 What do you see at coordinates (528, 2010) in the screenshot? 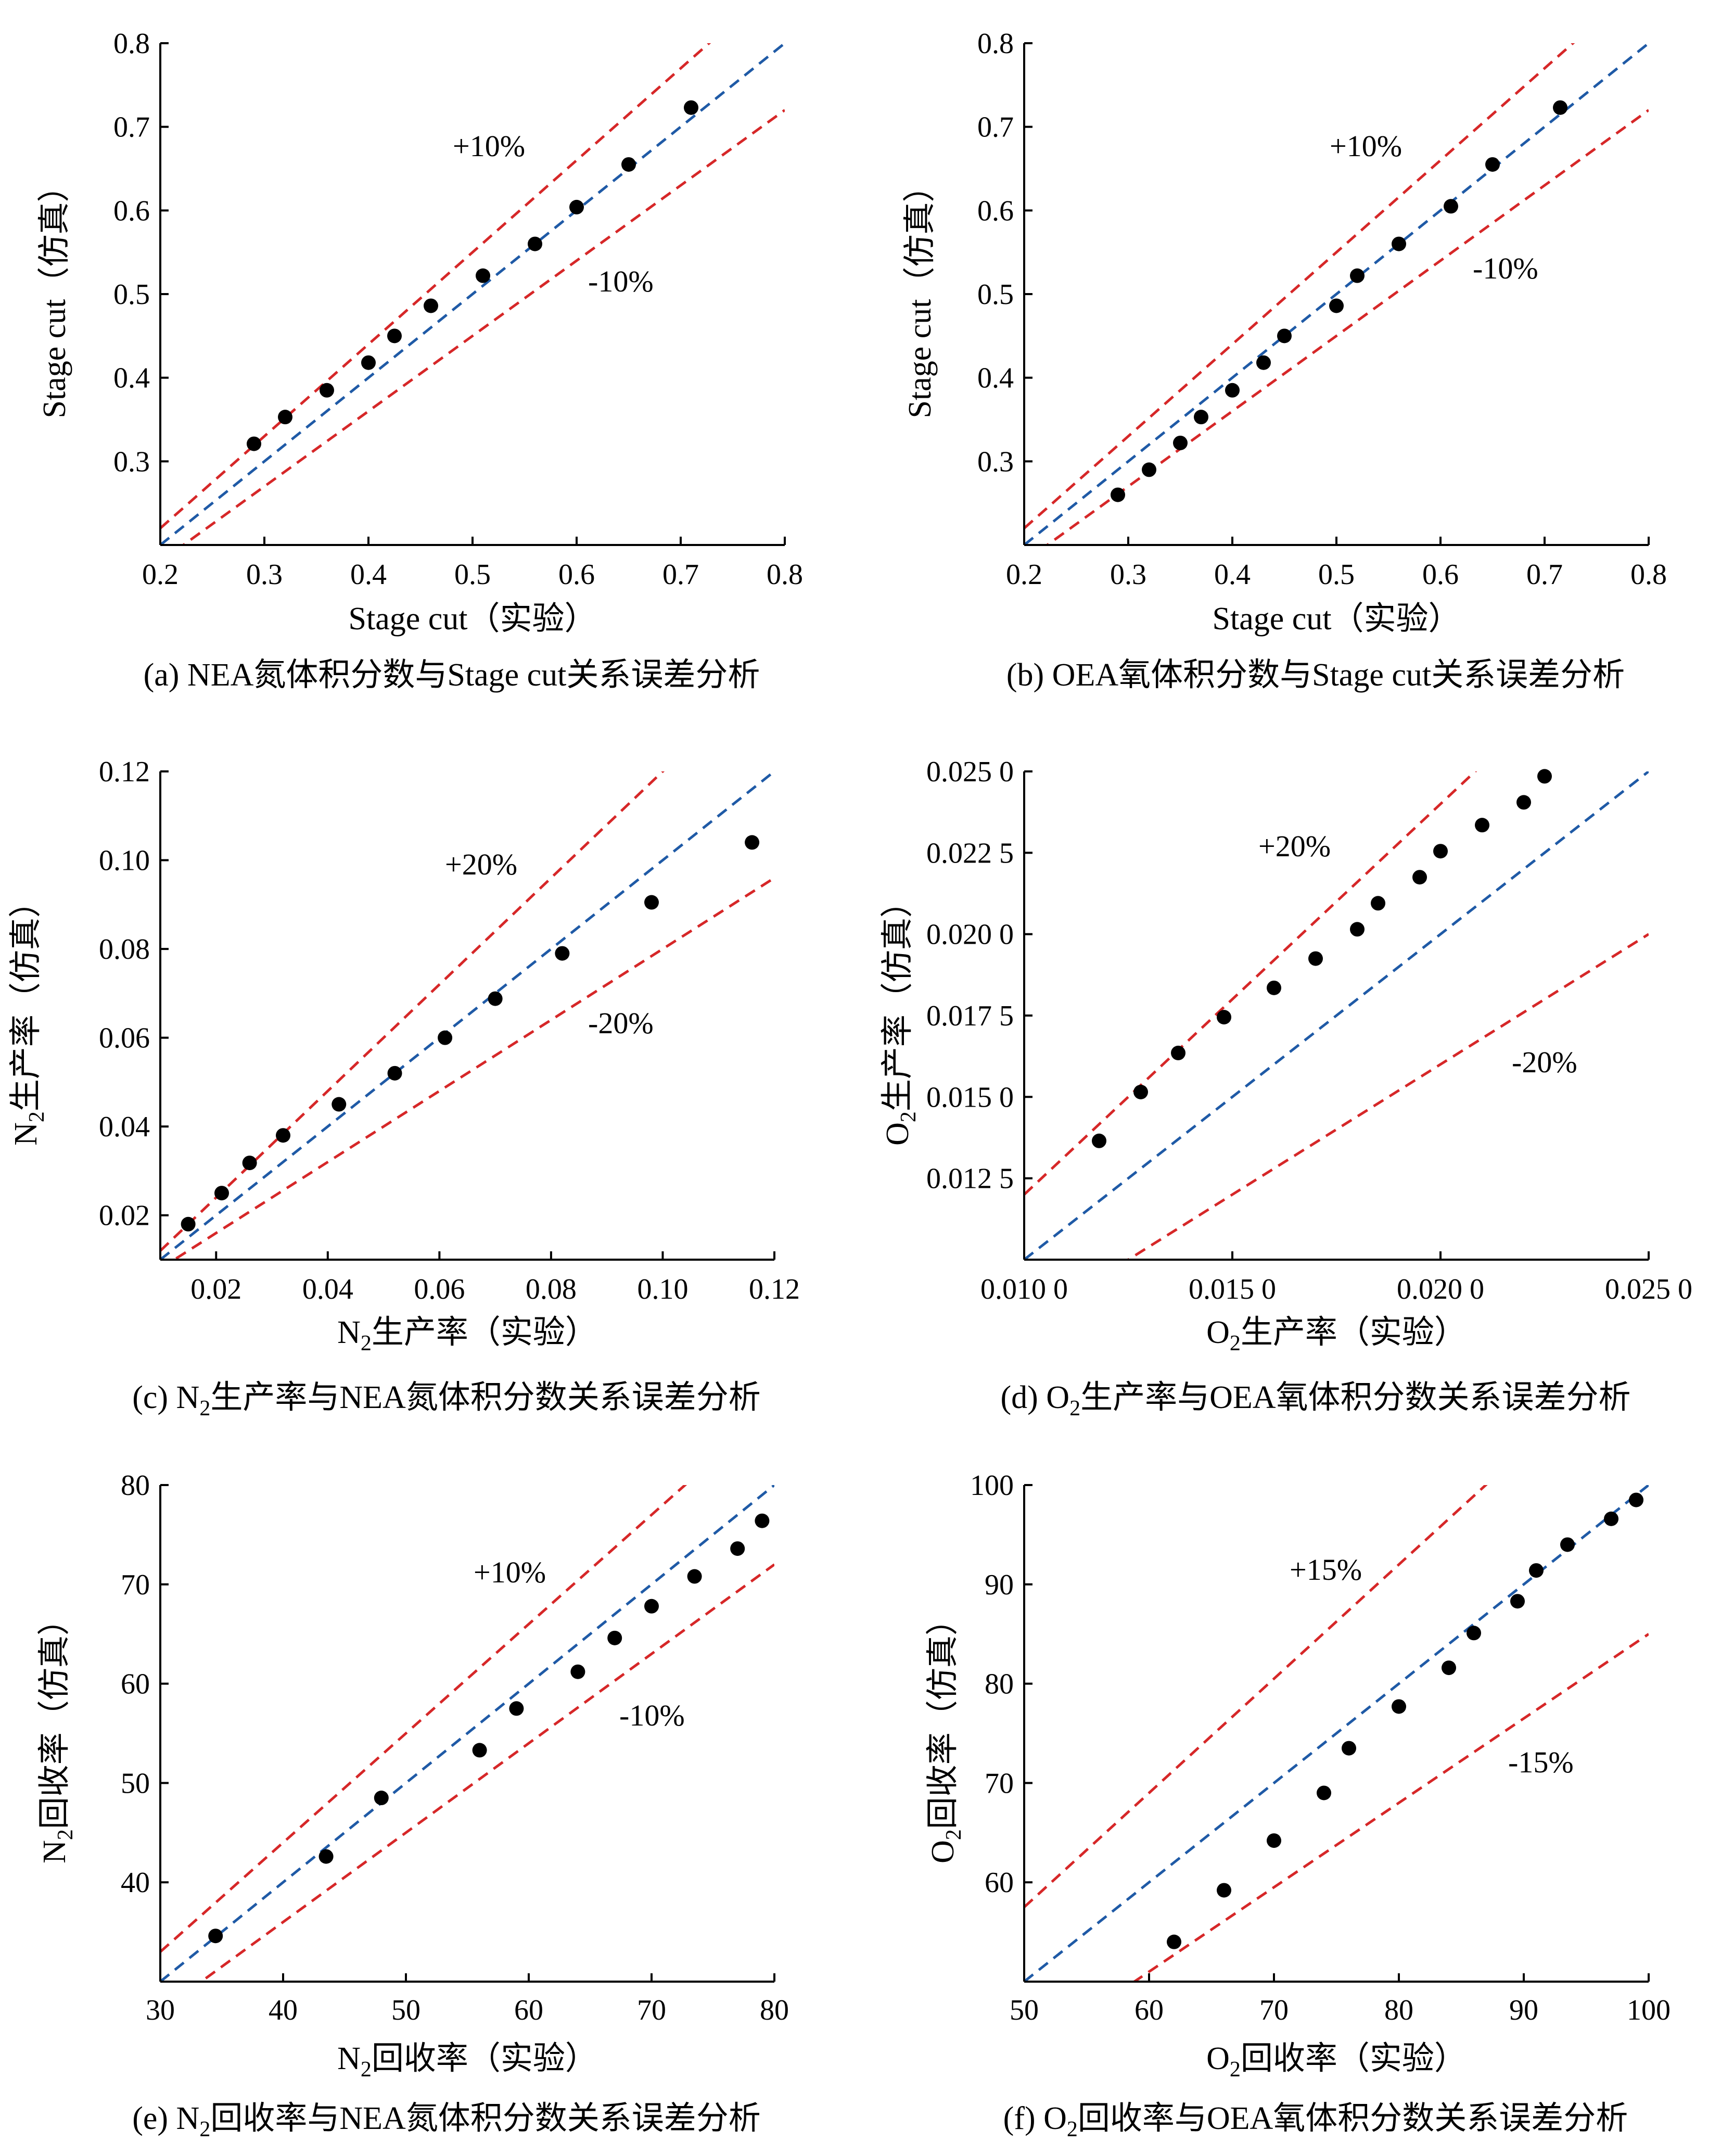
I see `x-tick-label: 60` at bounding box center [528, 2010].